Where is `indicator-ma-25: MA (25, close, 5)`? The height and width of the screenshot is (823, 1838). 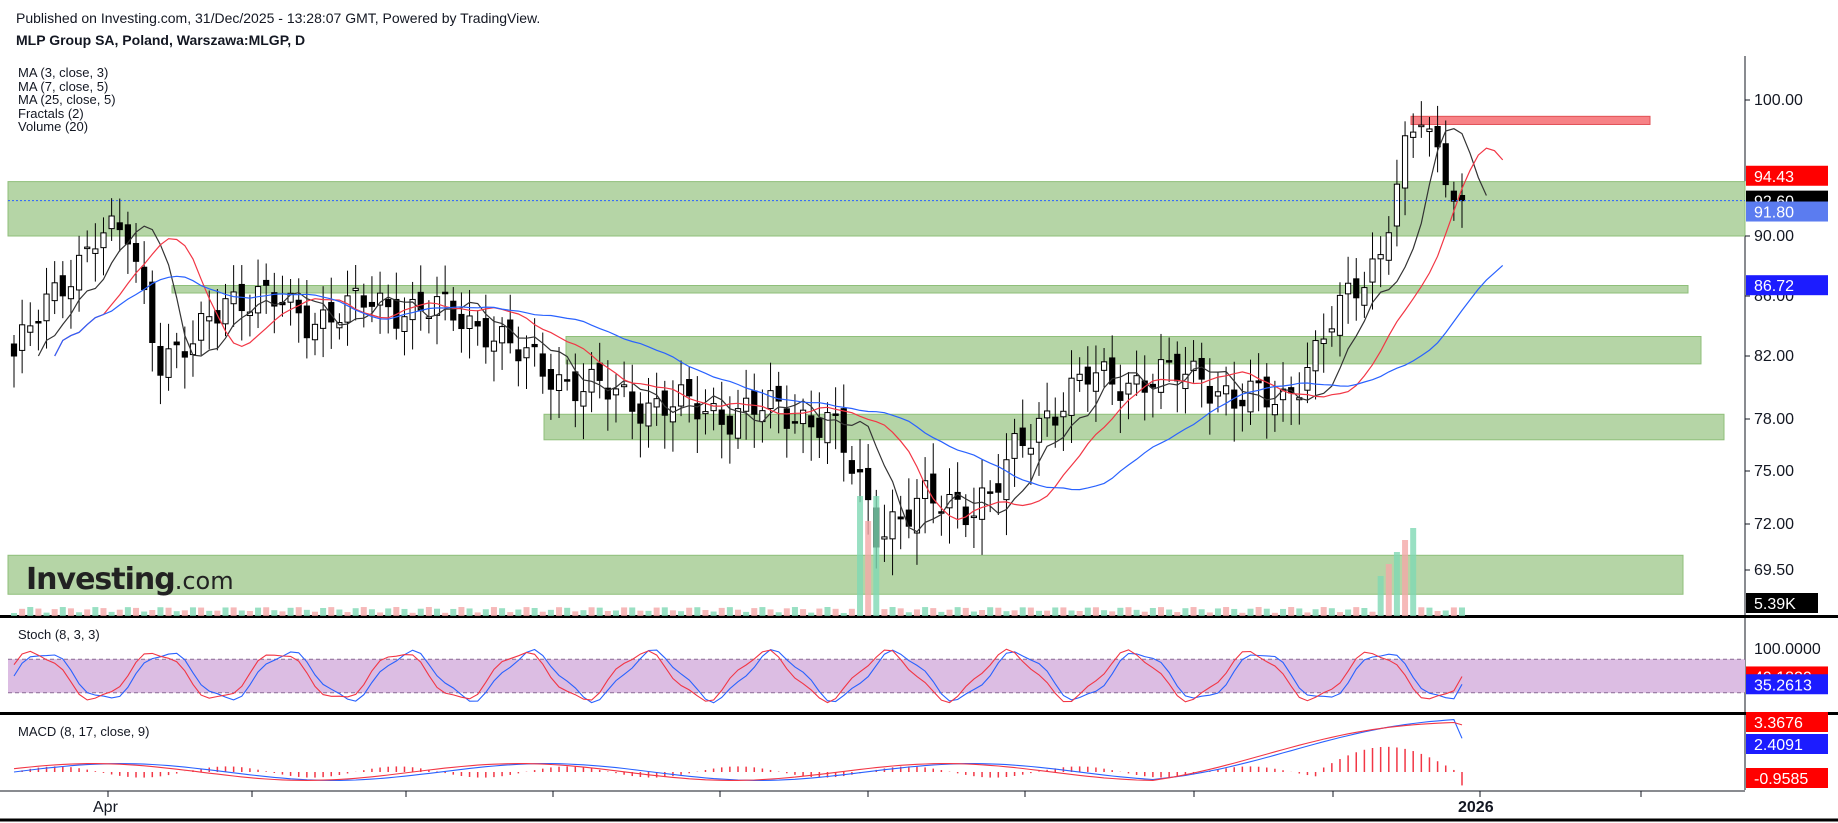
indicator-ma-25: MA (25, close, 5) is located at coordinates (67, 99).